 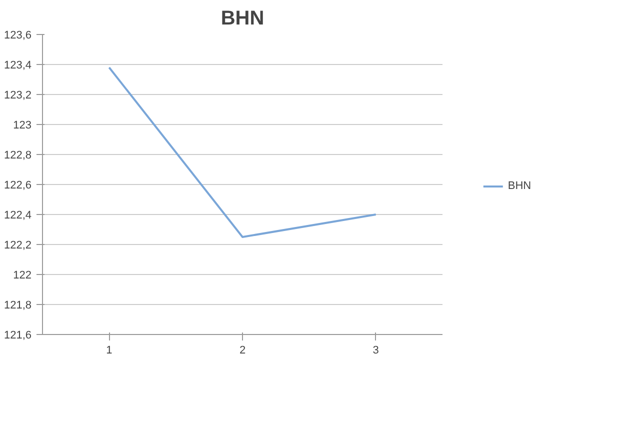 I want to click on y-tick-label: 122,2, so click(x=18, y=246).